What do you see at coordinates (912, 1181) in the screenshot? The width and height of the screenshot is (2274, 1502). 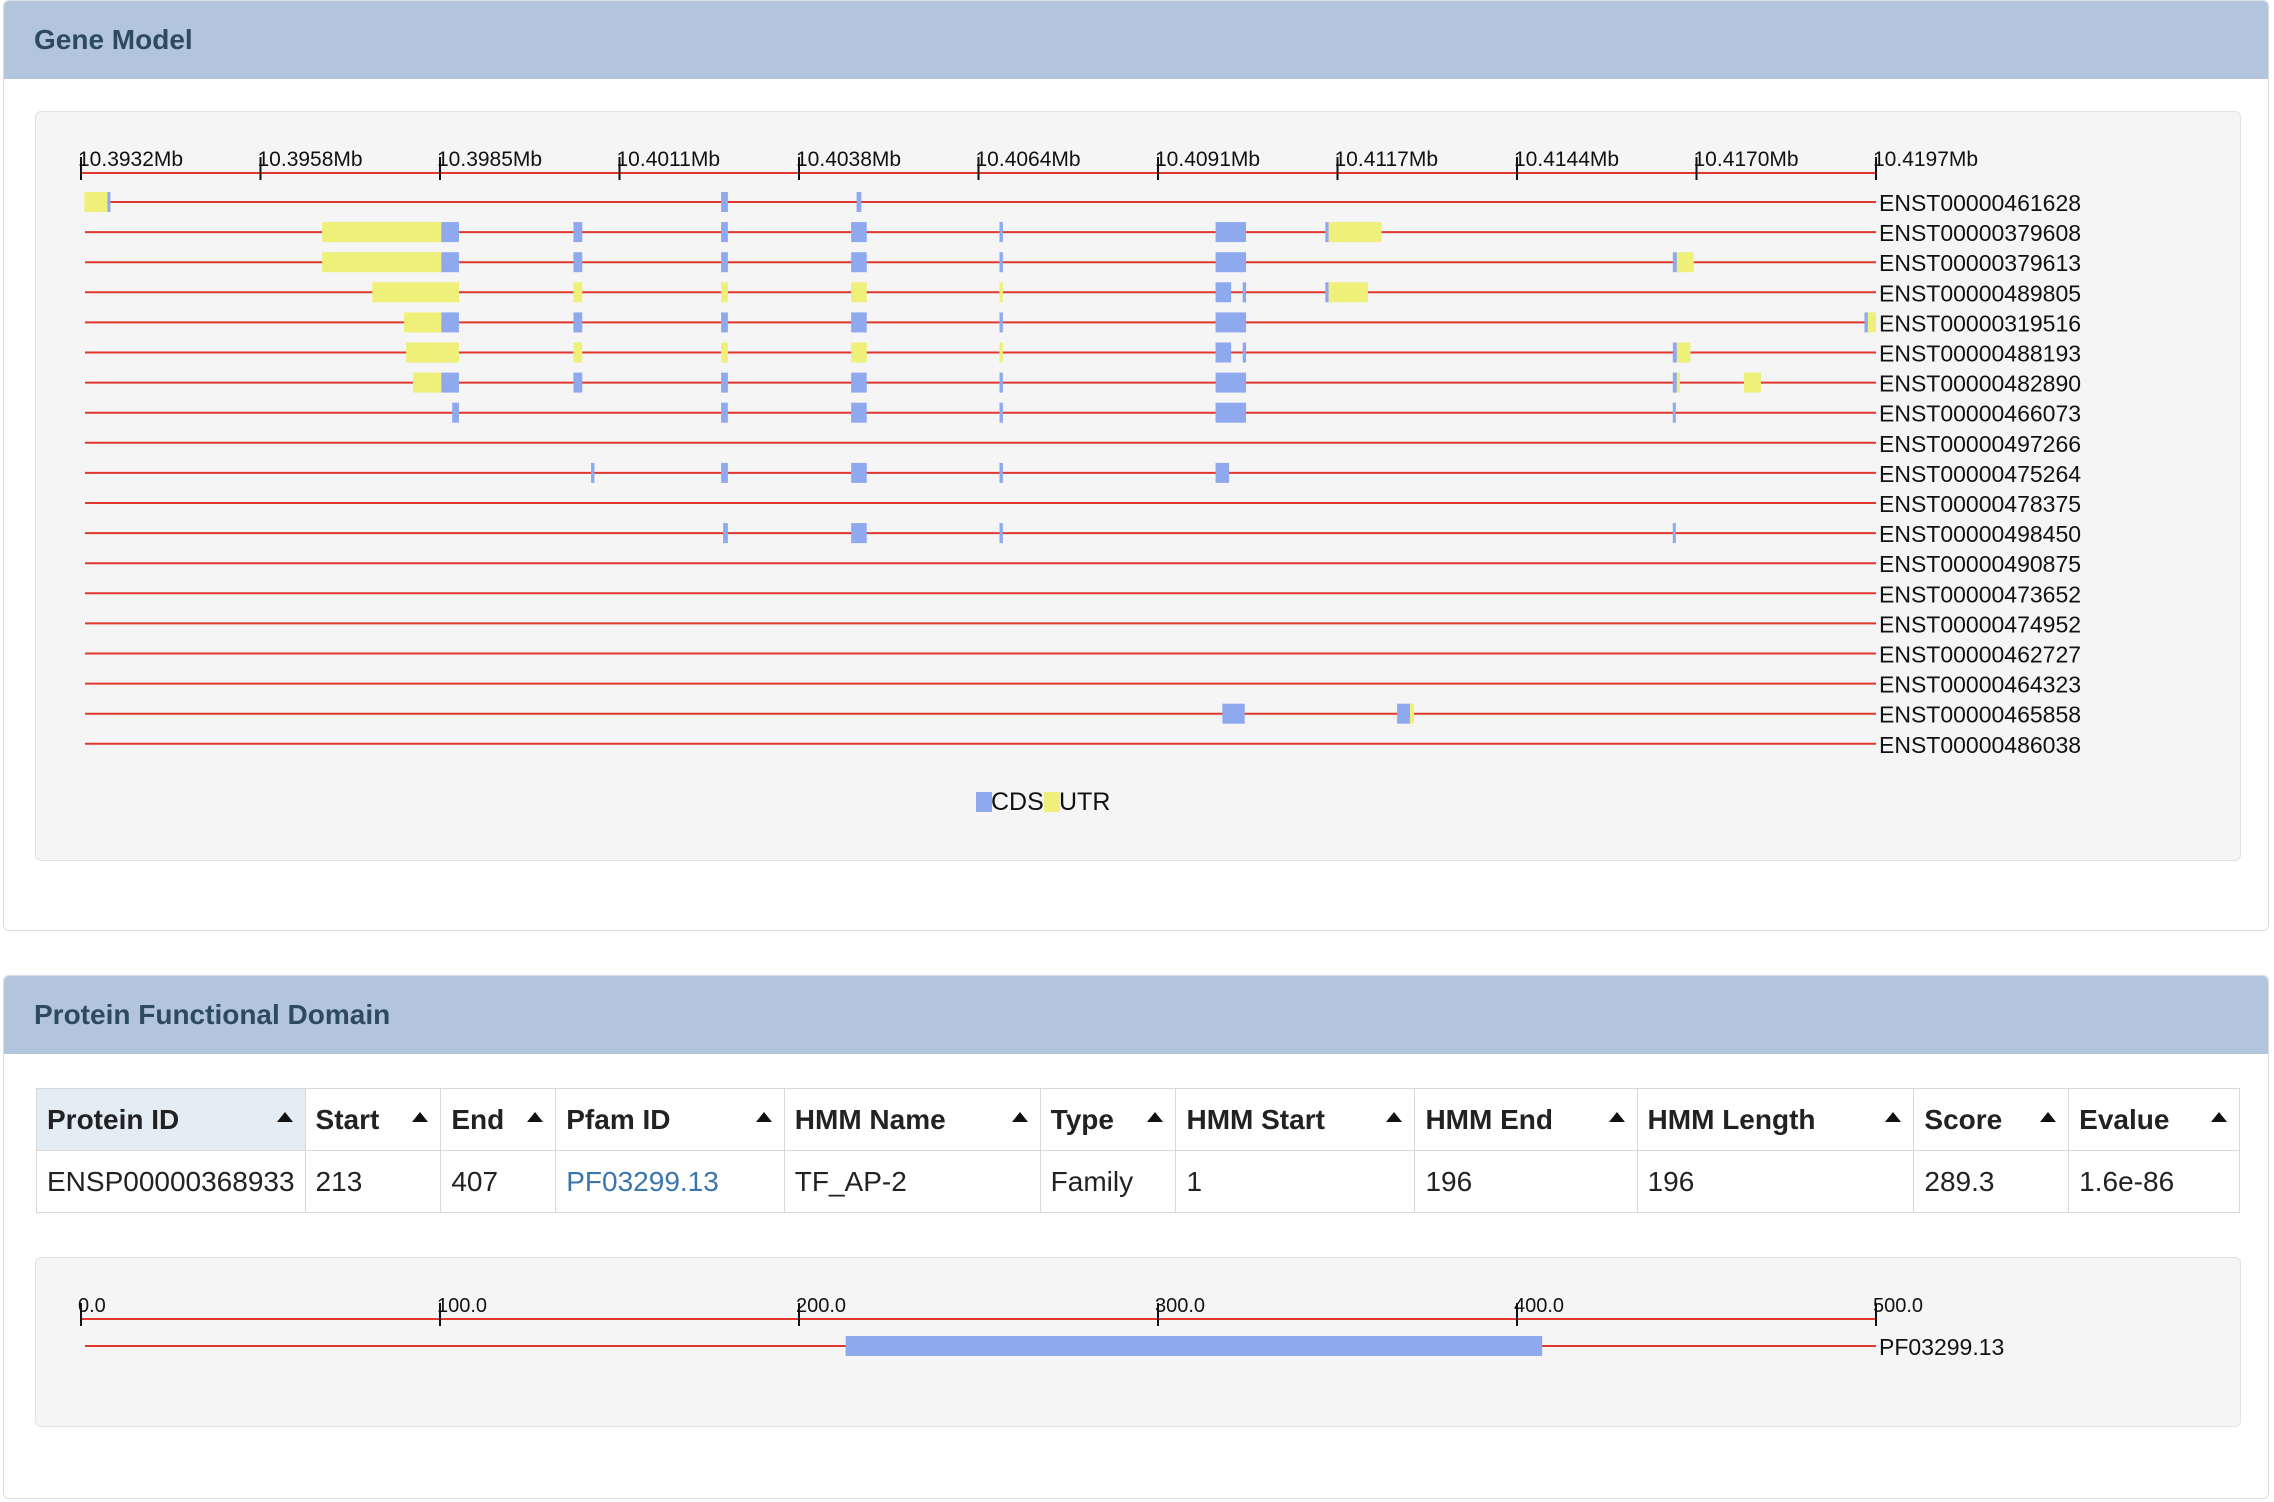 I see `cell-hmm-name: TF_AP-2` at bounding box center [912, 1181].